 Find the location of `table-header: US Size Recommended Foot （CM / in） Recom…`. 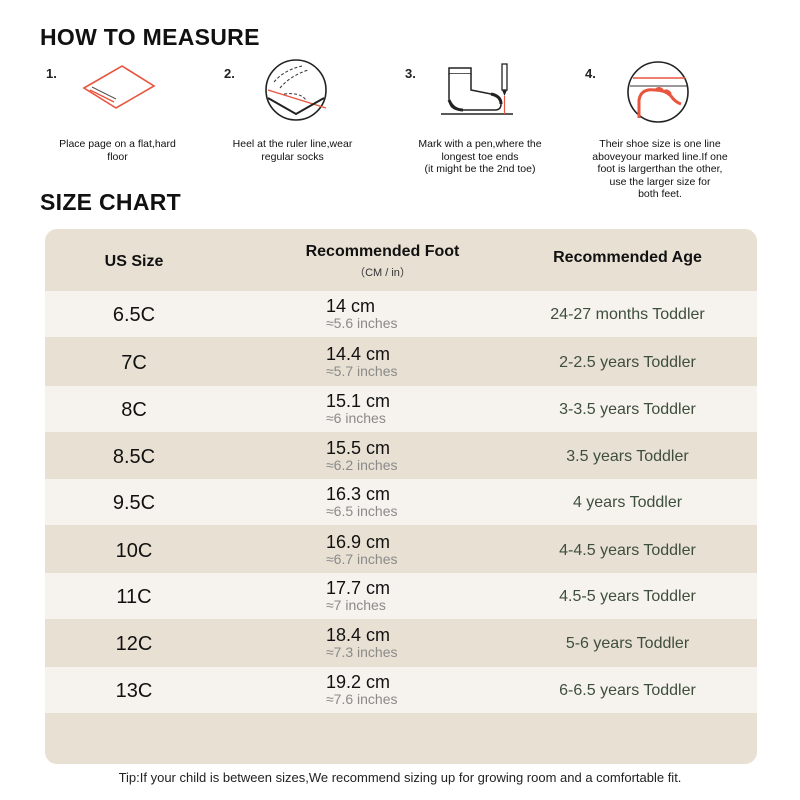

table-header: US Size Recommended Foot （CM / in） Recom… is located at coordinates (401, 259).